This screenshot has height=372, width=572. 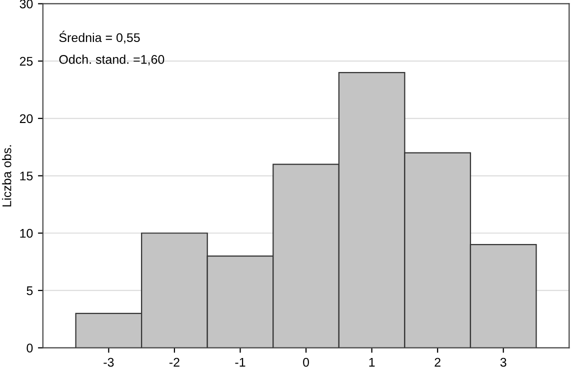 What do you see at coordinates (26, 4) in the screenshot?
I see `y-tick-label: 30` at bounding box center [26, 4].